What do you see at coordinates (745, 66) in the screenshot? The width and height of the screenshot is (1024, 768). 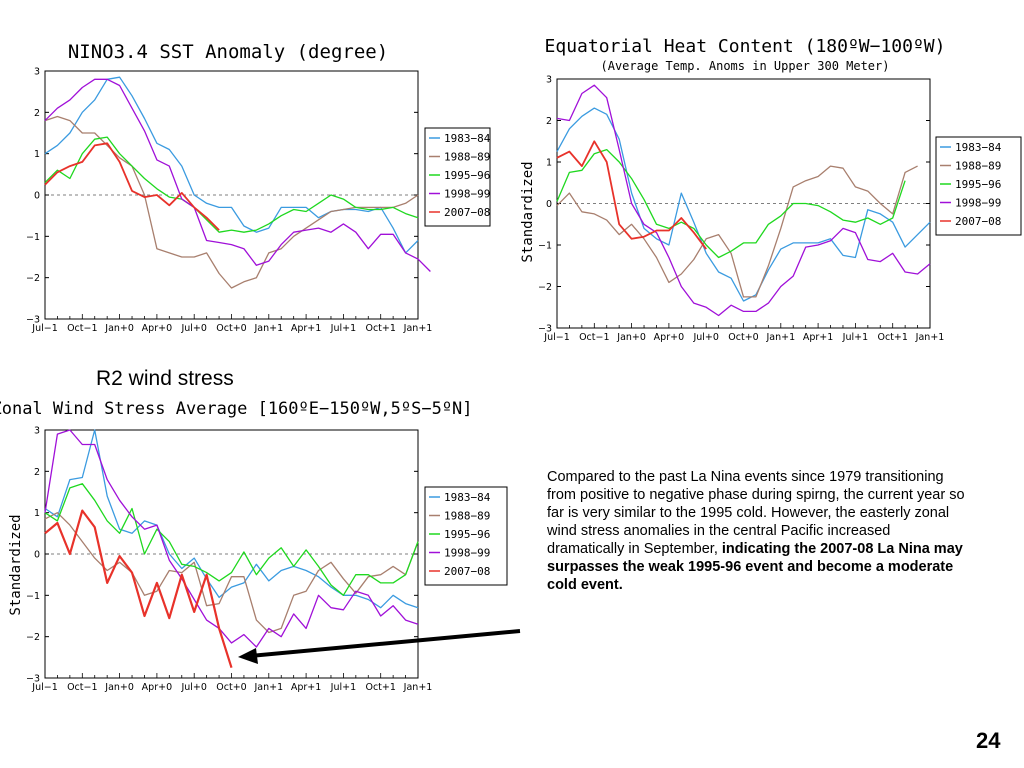 I see `chart-subtitle: (Average Temp. Anoms in Upper 300 Meter)` at bounding box center [745, 66].